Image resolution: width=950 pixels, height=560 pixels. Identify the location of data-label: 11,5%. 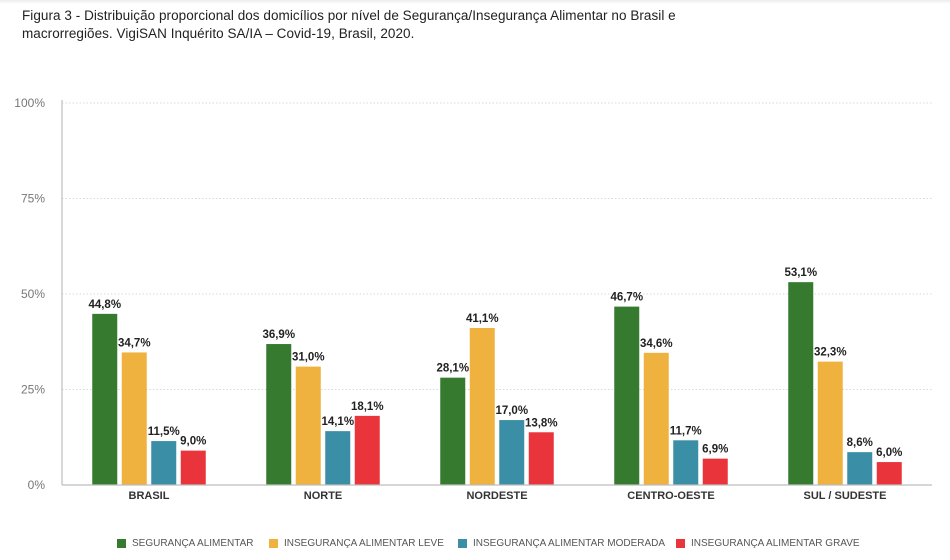
(164, 432).